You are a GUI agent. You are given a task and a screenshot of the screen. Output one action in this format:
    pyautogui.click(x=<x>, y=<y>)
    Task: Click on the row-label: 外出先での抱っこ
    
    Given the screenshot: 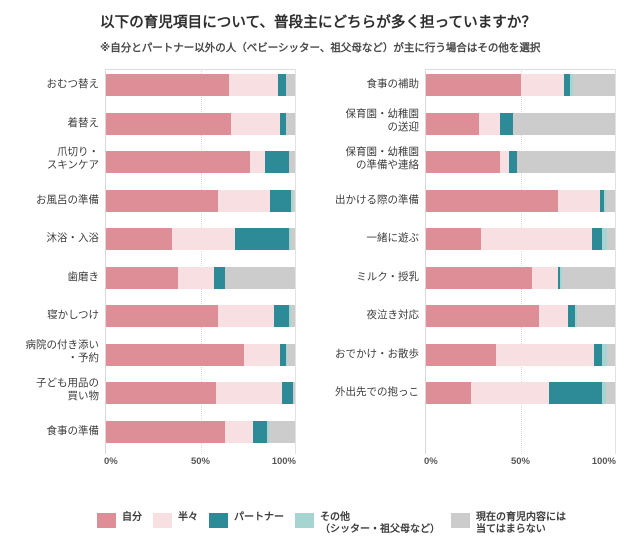 What is the action you would take?
    pyautogui.click(x=377, y=392)
    